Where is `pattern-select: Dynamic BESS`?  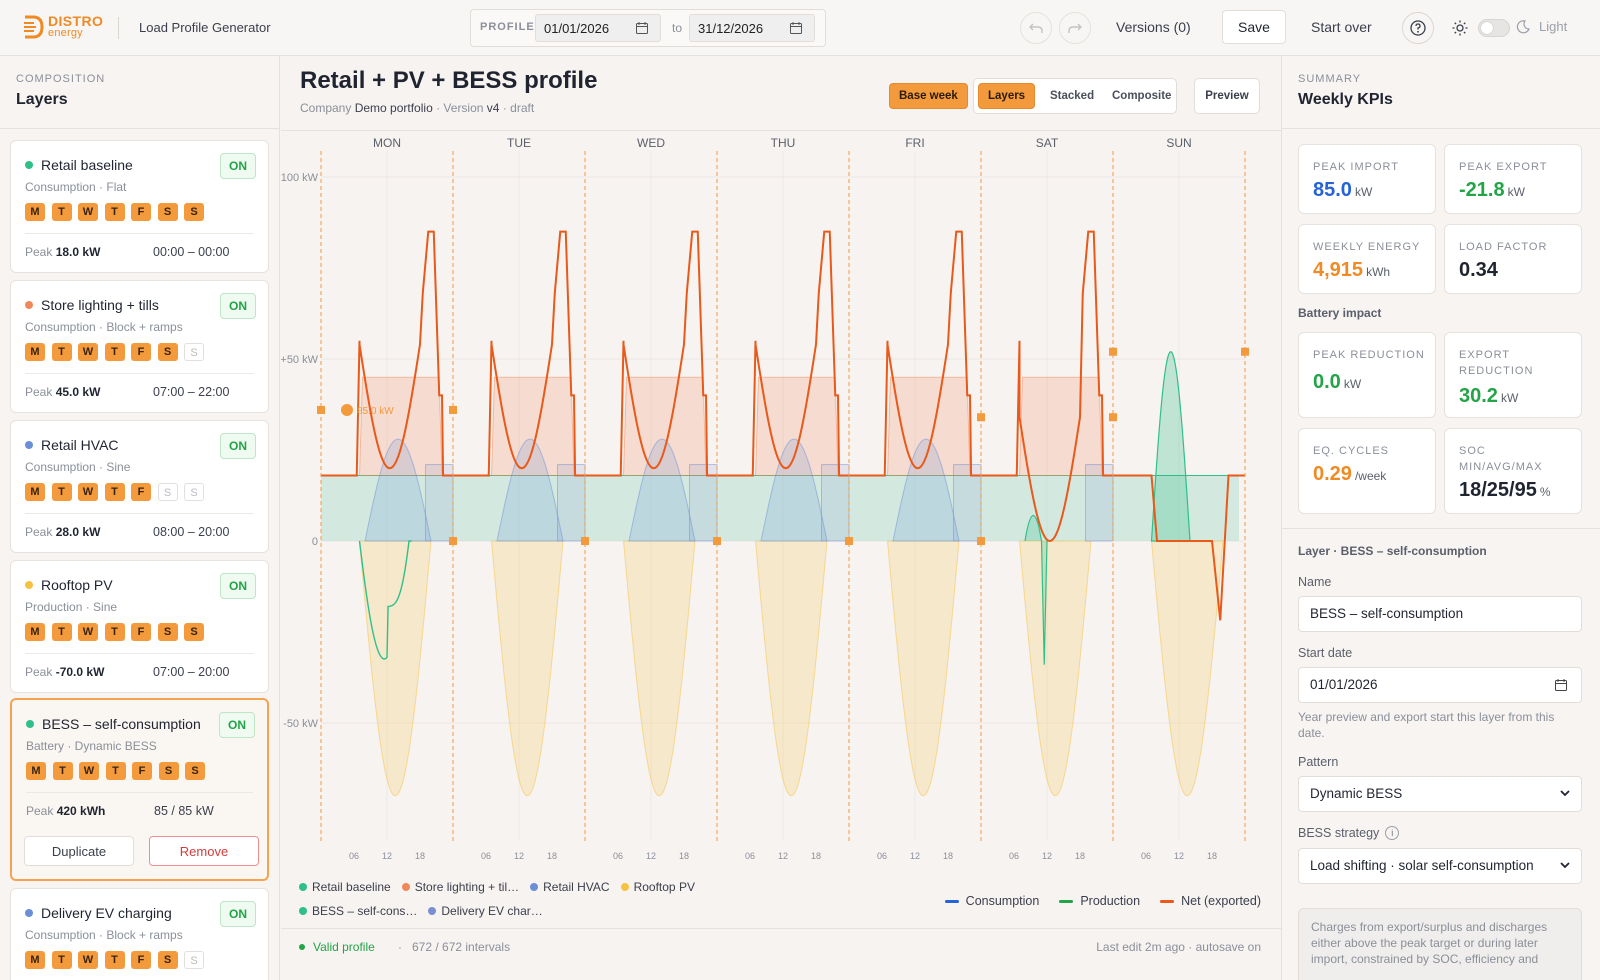 pattern-select: Dynamic BESS is located at coordinates (1440, 794).